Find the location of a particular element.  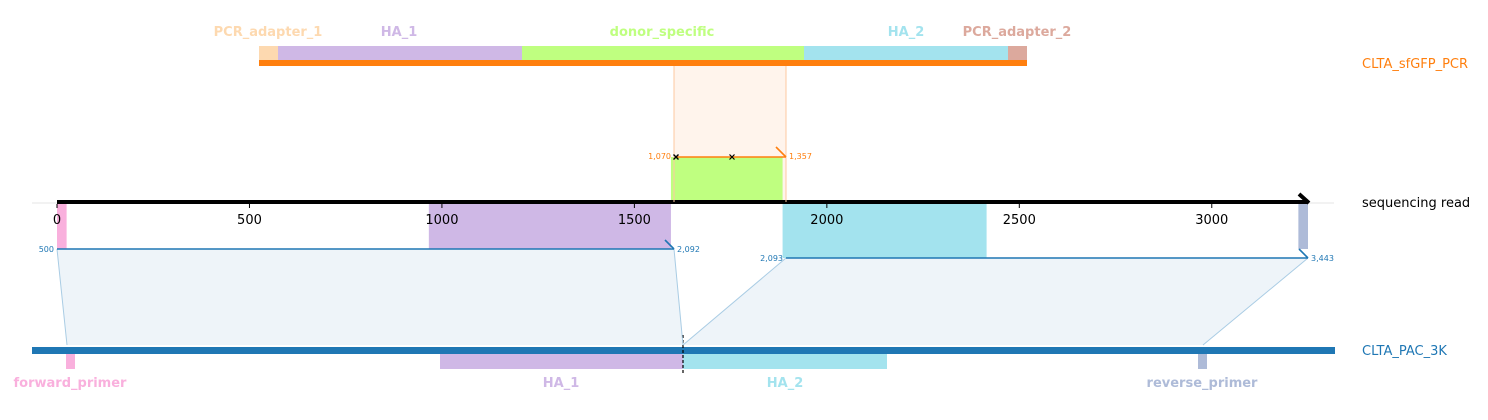

top-alignment: 1,070 1,357 is located at coordinates (730, 134).